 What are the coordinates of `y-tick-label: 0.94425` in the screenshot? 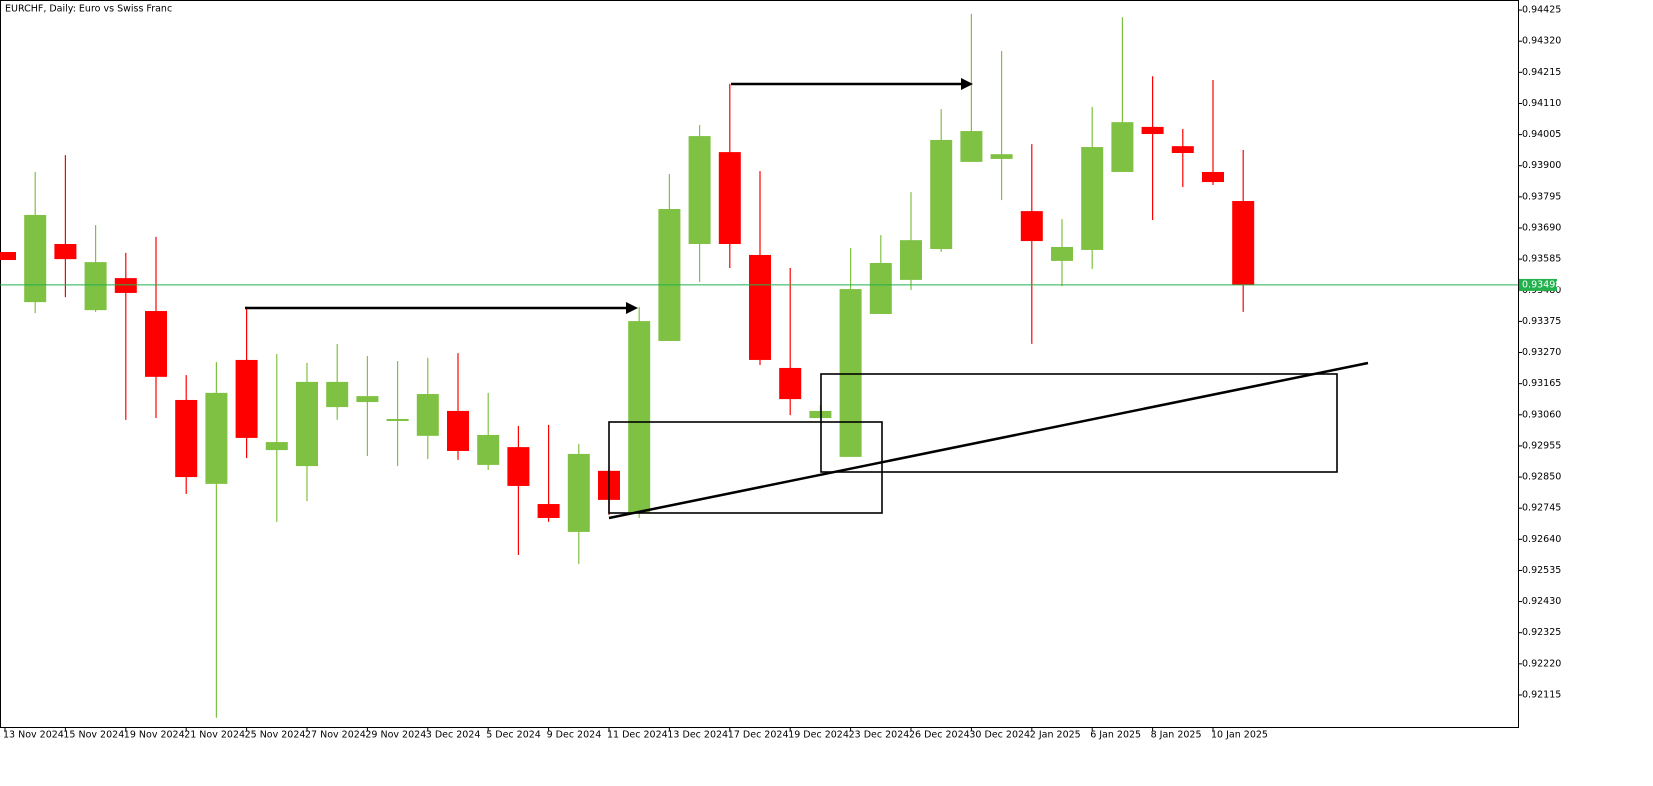 It's located at (1541, 10).